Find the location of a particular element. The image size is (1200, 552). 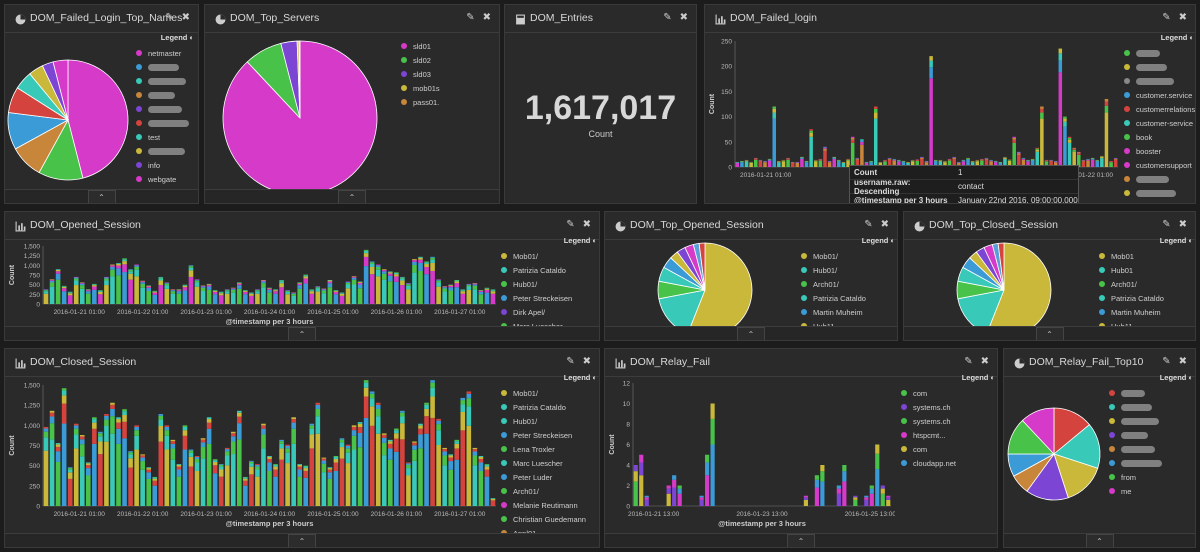

legend-item: sld01 is located at coordinates (448, 46).